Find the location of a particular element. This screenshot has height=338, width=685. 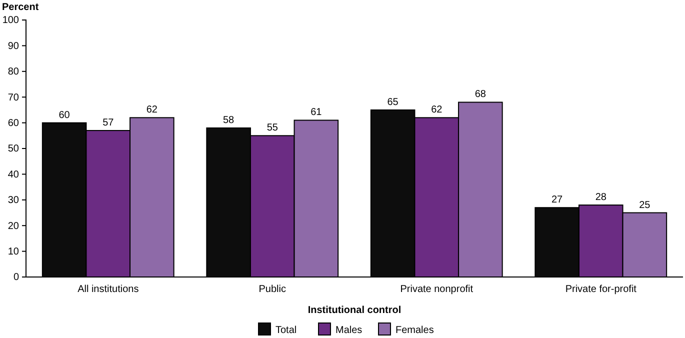

y-tick-label: 90 is located at coordinates (14, 46).